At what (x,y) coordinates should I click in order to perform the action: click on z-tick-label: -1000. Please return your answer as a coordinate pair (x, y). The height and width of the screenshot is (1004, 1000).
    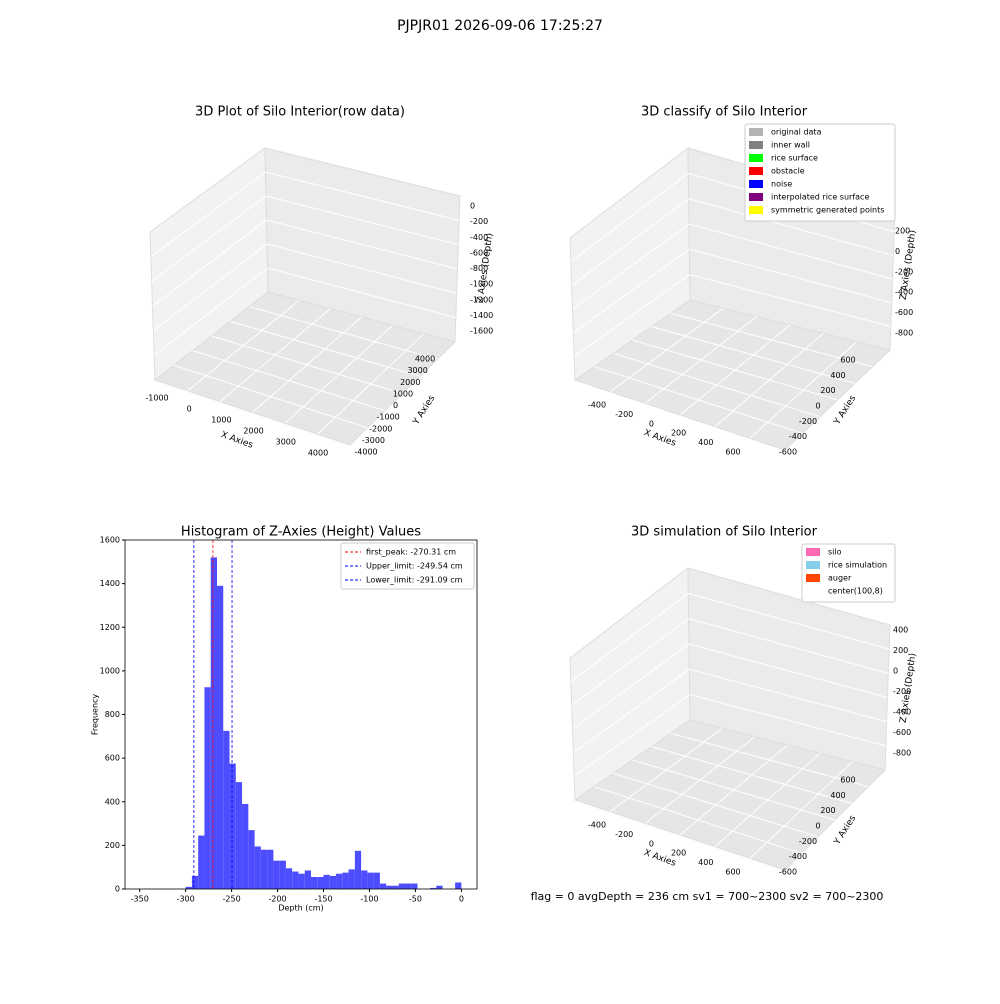
    Looking at the image, I should click on (481, 284).